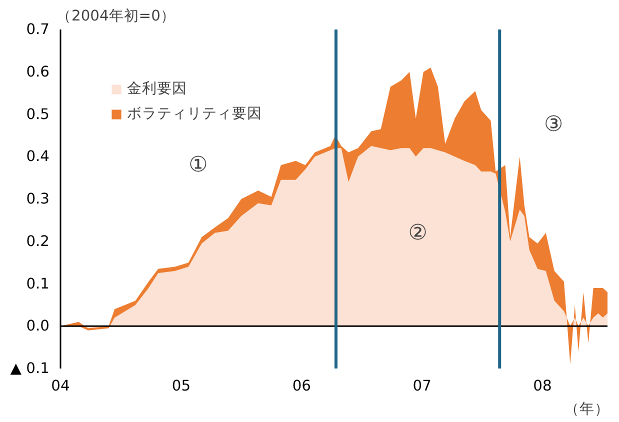 The height and width of the screenshot is (422, 619). Describe the element at coordinates (38, 199) in the screenshot. I see `y-tick-label: 0.3` at that location.